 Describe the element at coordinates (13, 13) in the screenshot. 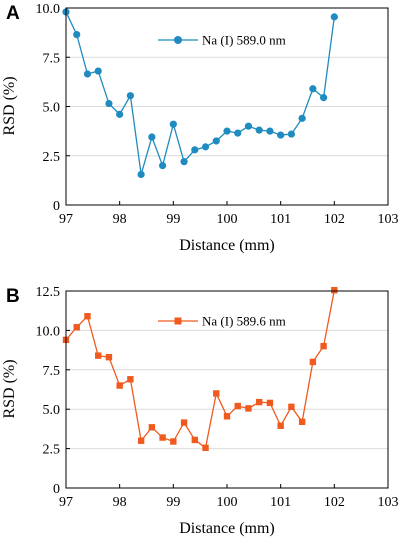

I see `panel-letter-a: A` at that location.